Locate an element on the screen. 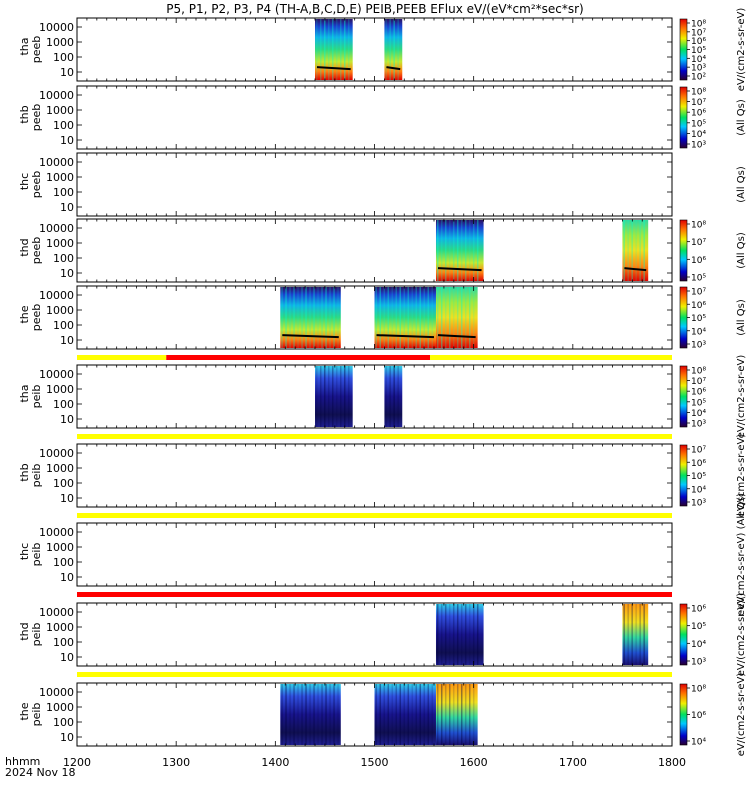  panel-probe-label: thc is located at coordinates (24, 181).